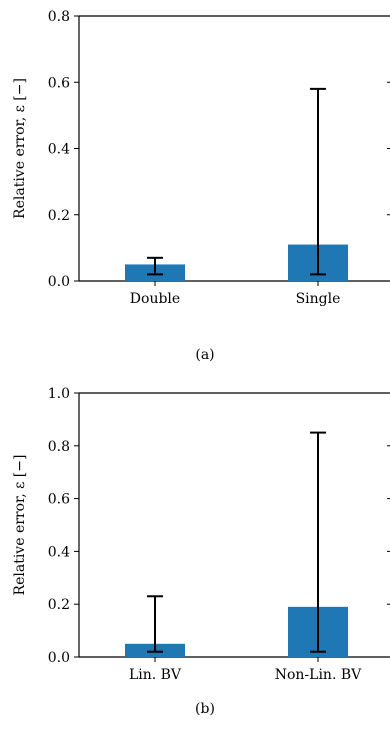 This screenshot has height=737, width=390. I want to click on x-tick-label: Lin. BV, so click(155, 675).